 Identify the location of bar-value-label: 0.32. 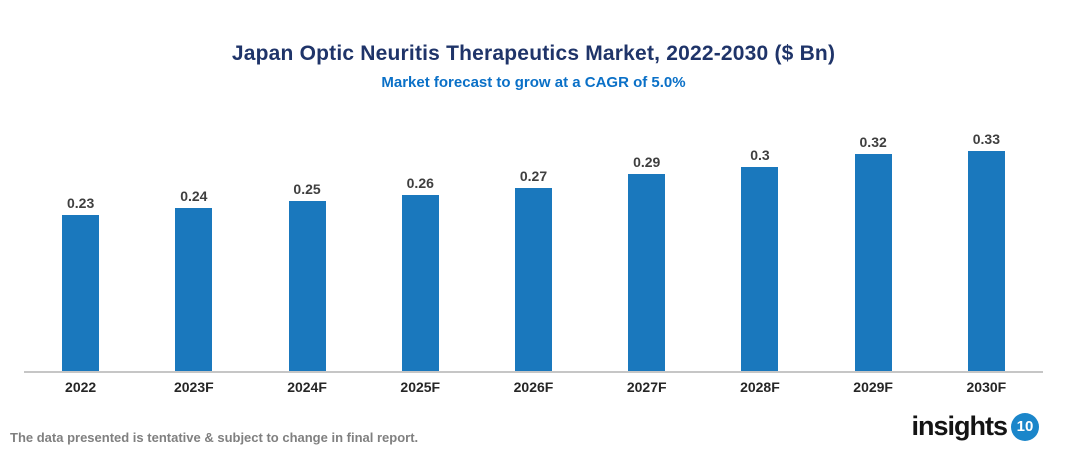
(873, 142).